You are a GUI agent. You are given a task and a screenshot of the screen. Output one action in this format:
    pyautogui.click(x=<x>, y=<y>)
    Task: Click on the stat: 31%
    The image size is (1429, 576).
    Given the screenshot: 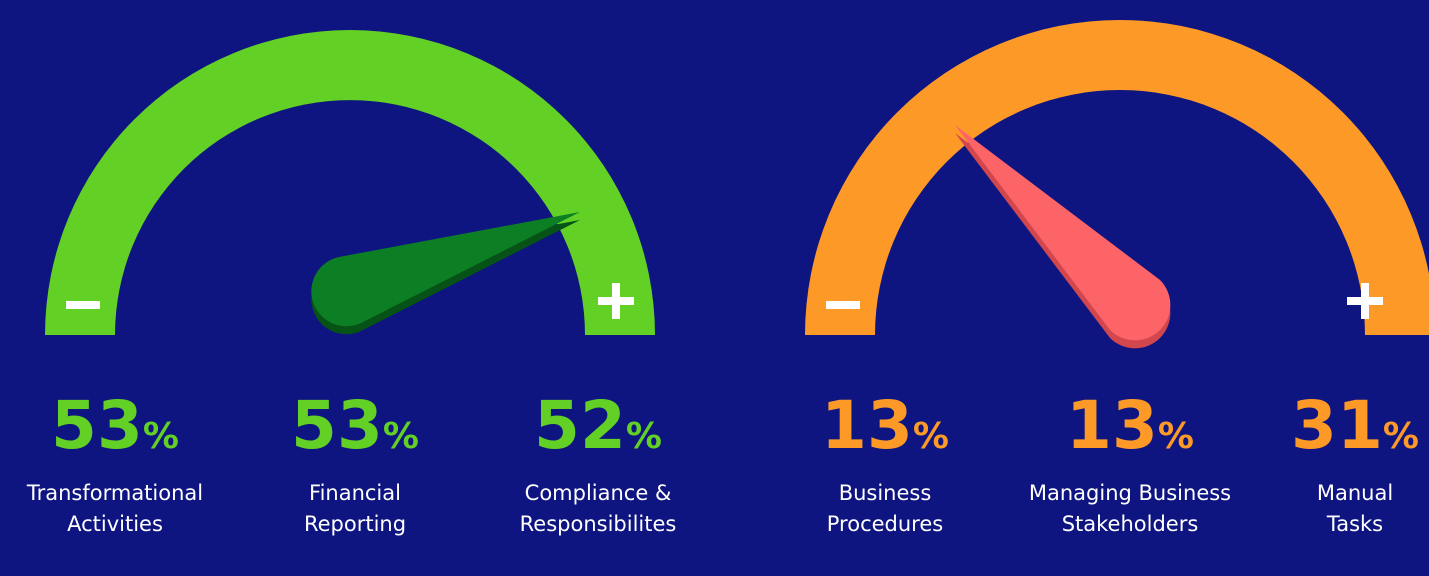 What is the action you would take?
    pyautogui.click(x=1355, y=425)
    